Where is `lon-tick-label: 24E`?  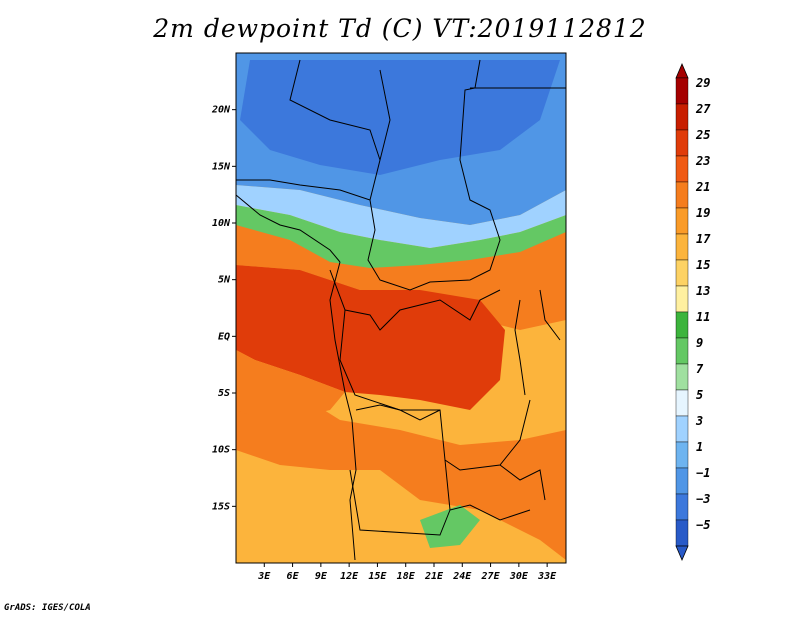
lon-tick-label: 24E is located at coordinates (462, 576).